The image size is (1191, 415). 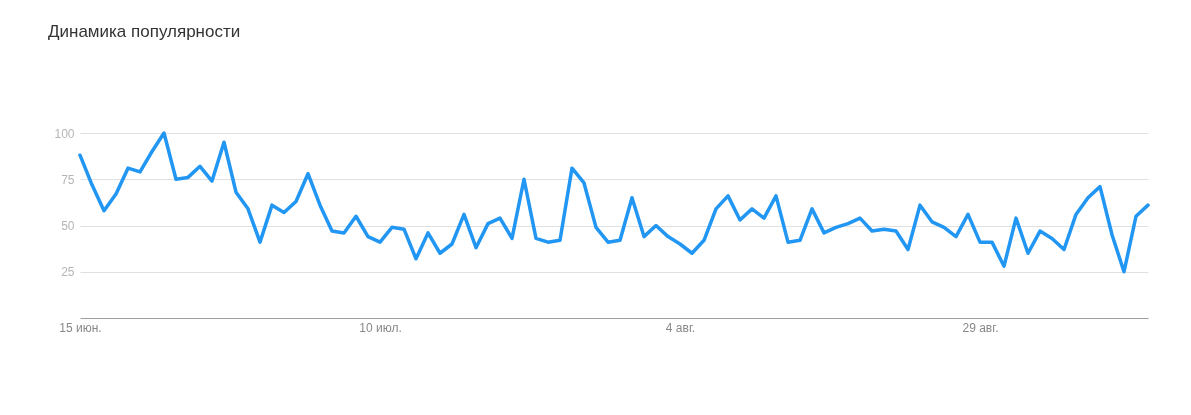 I want to click on y-tick-label: 25, so click(x=68, y=272).